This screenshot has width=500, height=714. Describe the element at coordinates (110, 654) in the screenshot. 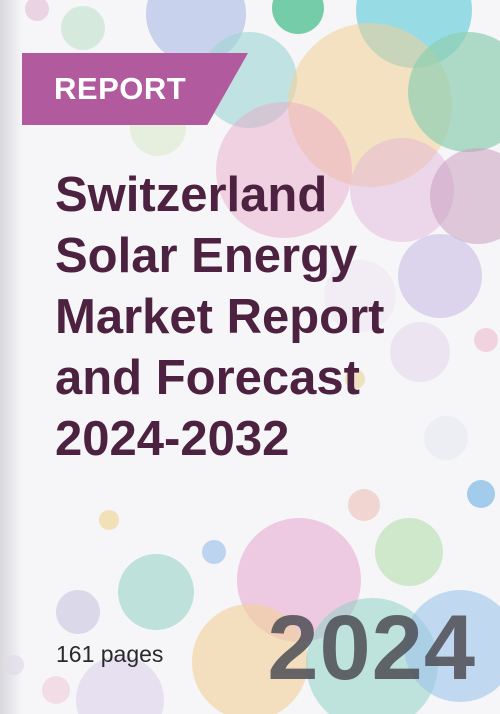

I see `page-count: 161 pages` at that location.